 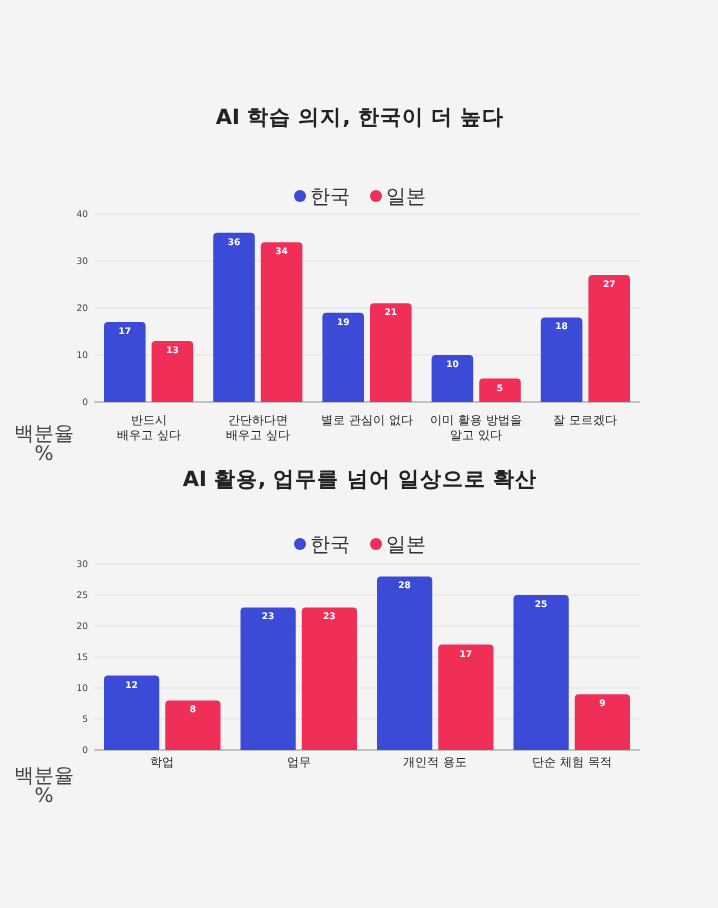 I want to click on chart-title: AI 학습 의지, 한국이 더 높다, so click(x=360, y=118).